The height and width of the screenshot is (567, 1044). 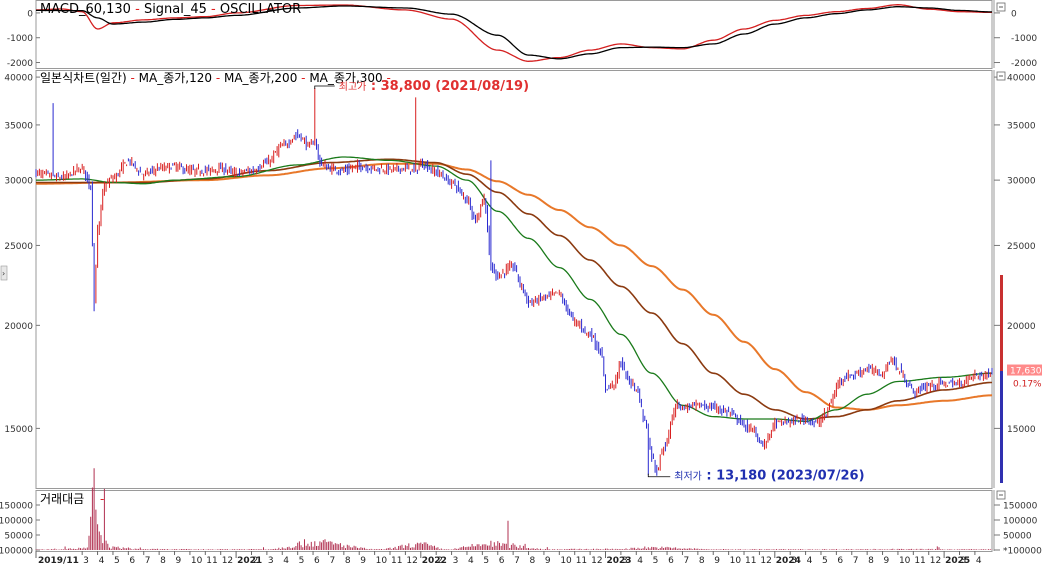 I want to click on signal-line, so click(x=514, y=32).